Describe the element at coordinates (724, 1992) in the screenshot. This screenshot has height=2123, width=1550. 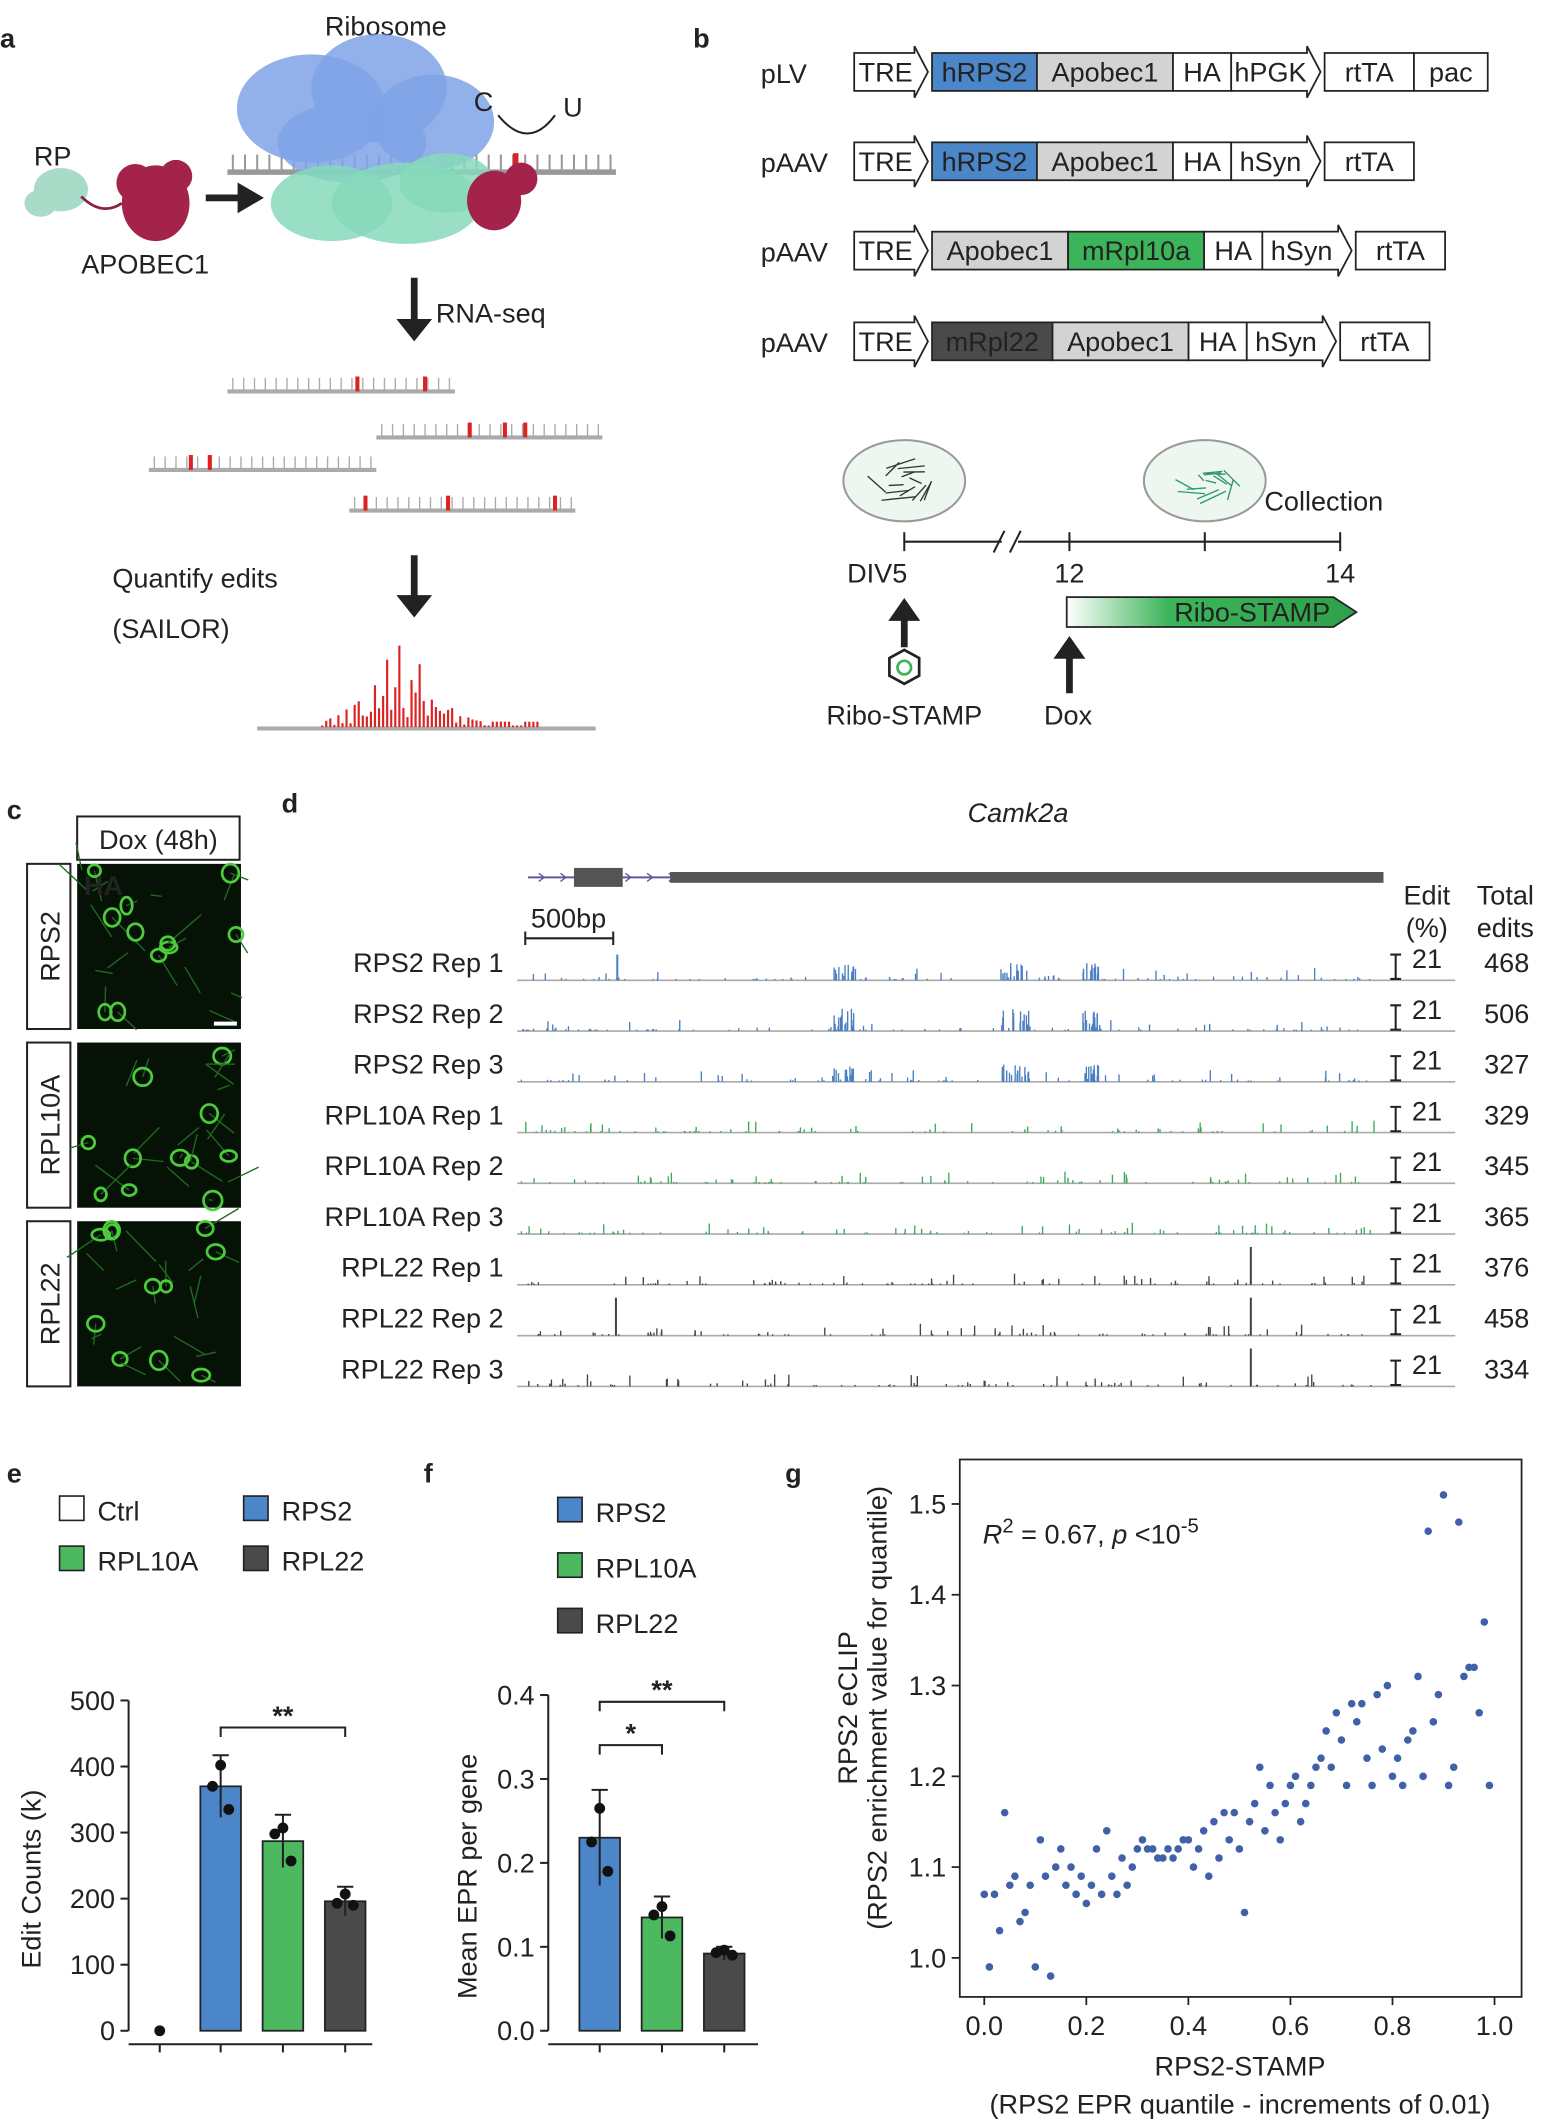
I see `bar` at that location.